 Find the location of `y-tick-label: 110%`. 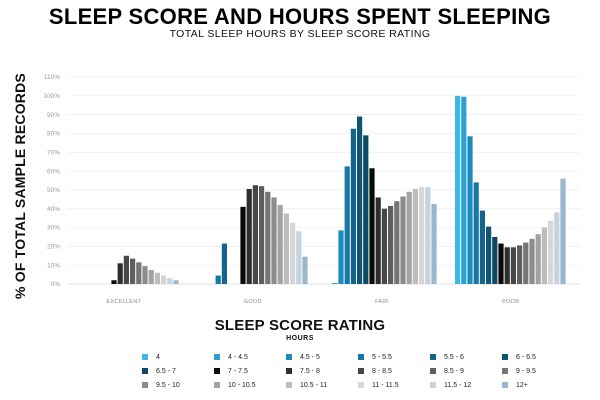

y-tick-label: 110% is located at coordinates (52, 77).